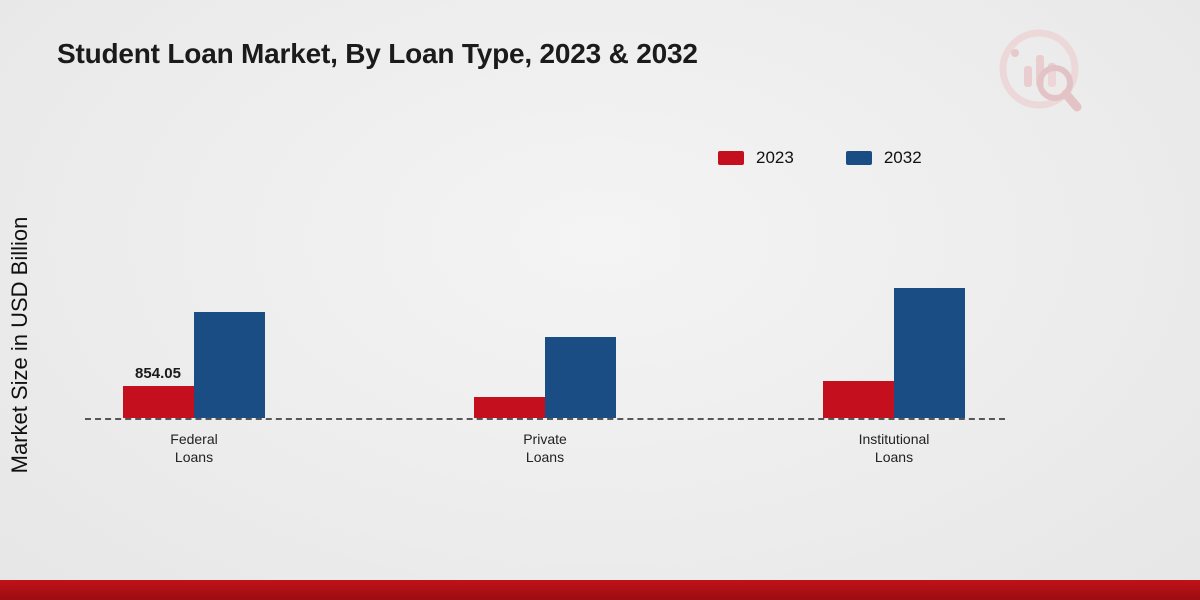 This screenshot has height=600, width=1200. I want to click on bar-group-institutional-loans: Institutional Loans, so click(894, 376).